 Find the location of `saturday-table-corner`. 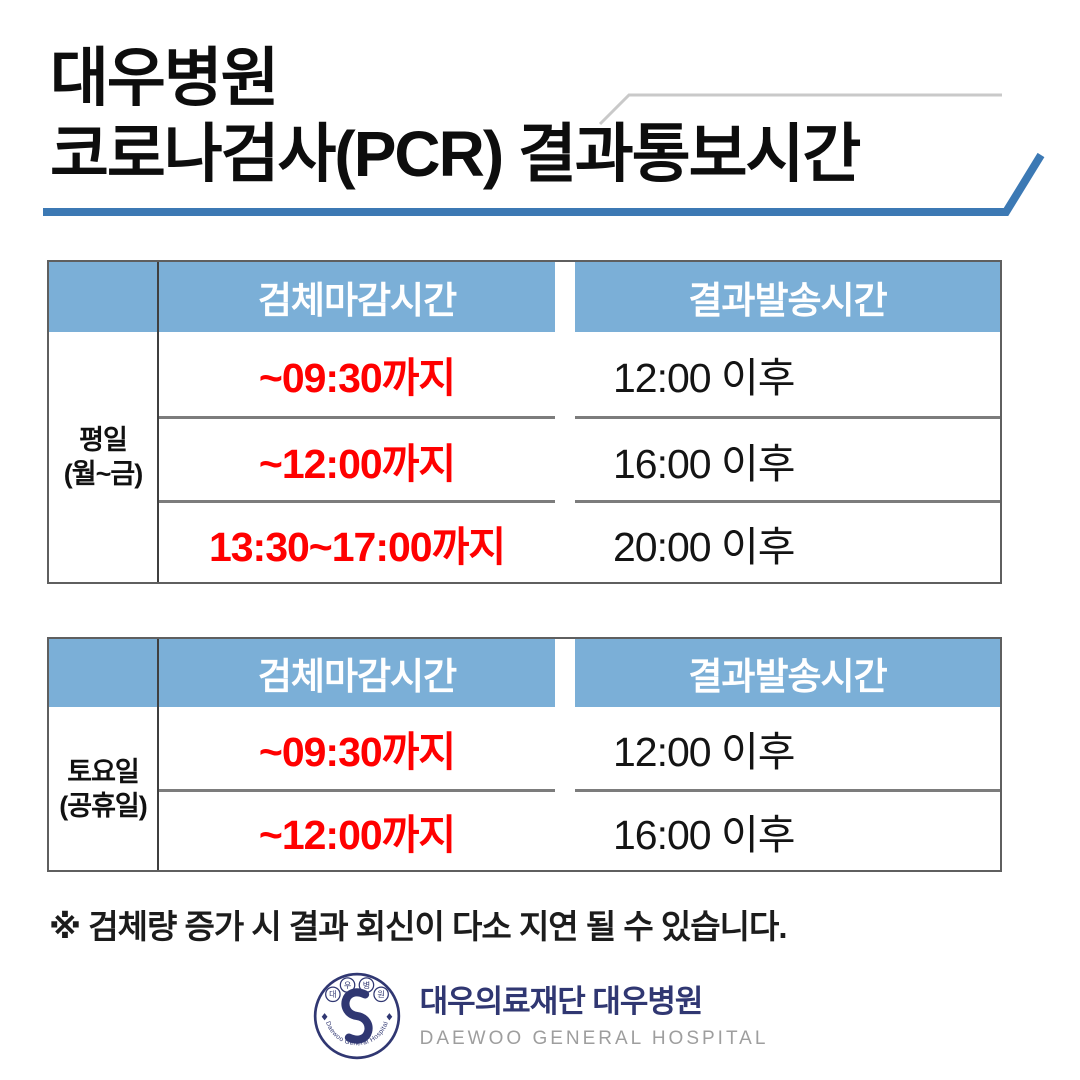

saturday-table-corner is located at coordinates (104, 673).